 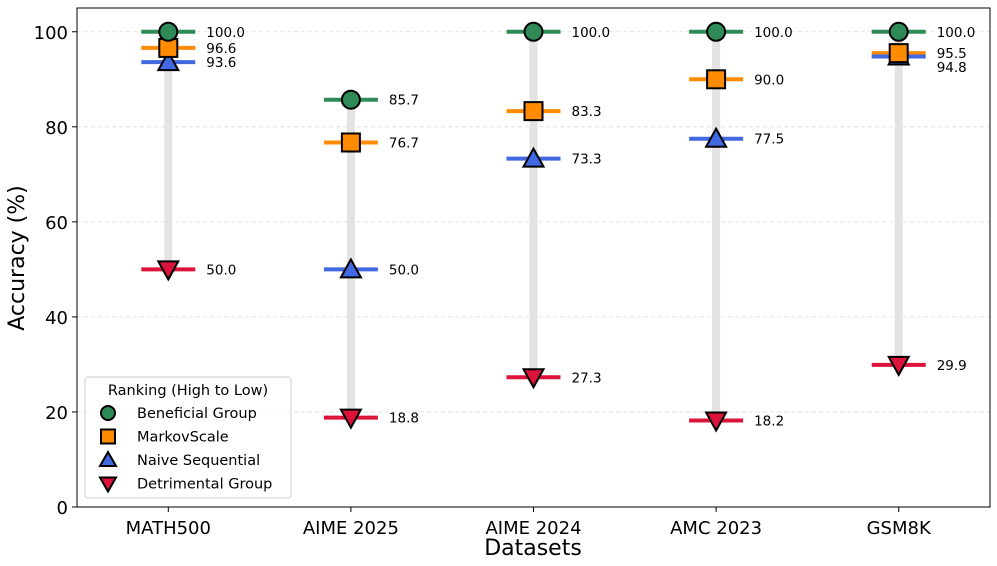 What do you see at coordinates (952, 54) in the screenshot?
I see `data-label: 95.5` at bounding box center [952, 54].